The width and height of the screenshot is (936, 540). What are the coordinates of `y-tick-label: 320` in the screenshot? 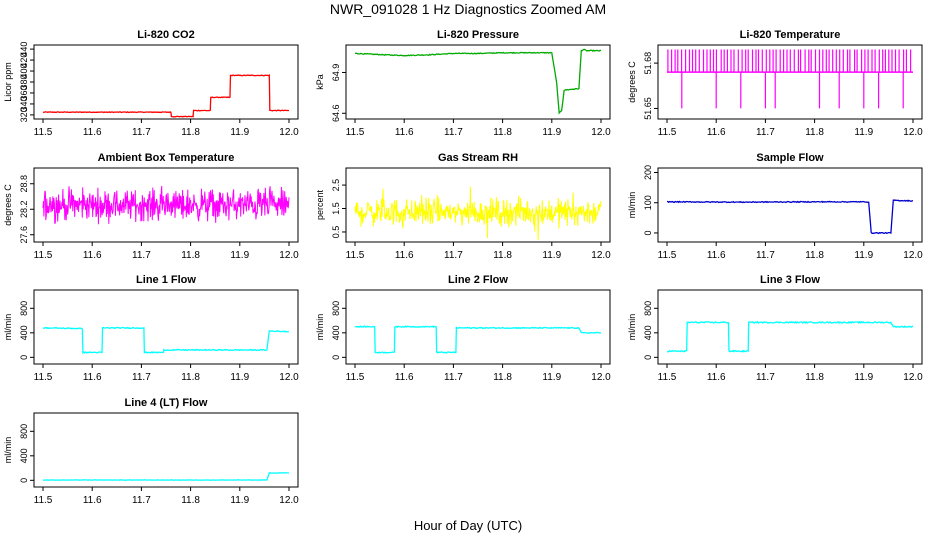 It's located at (24, 114).